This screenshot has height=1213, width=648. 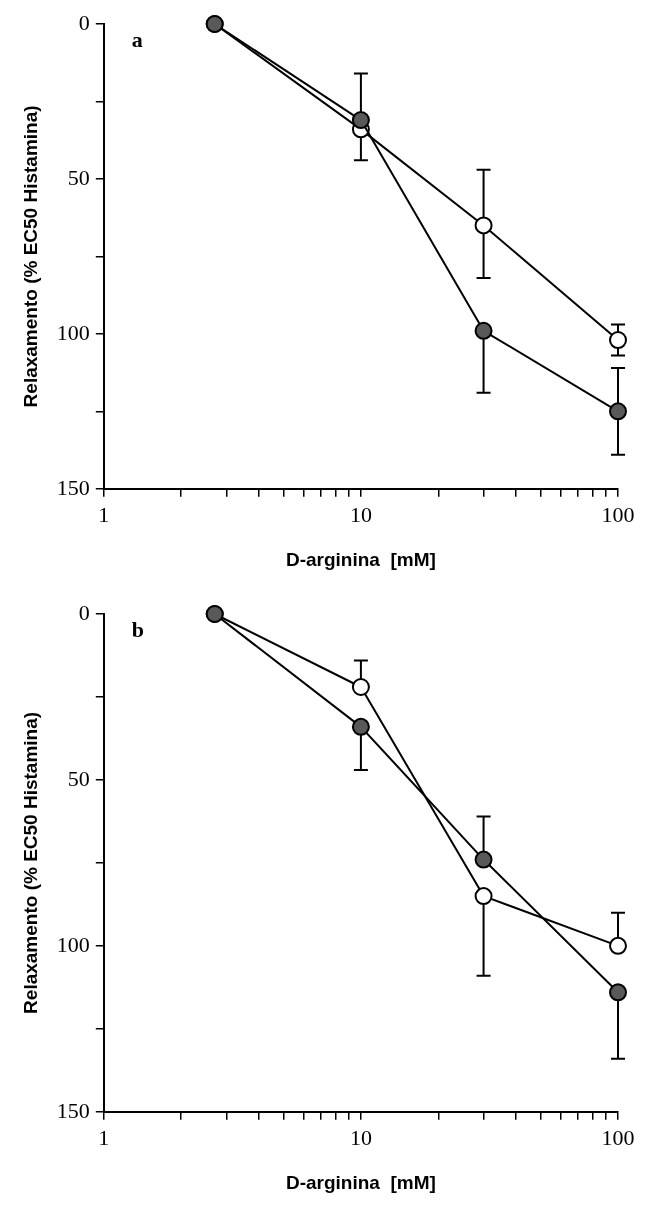 What do you see at coordinates (137, 39) in the screenshot?
I see `chart-title: a` at bounding box center [137, 39].